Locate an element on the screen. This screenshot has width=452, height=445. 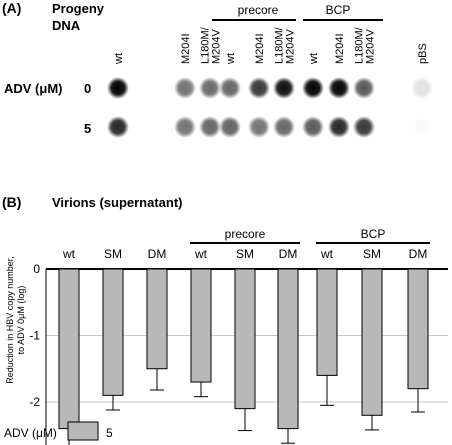
group-label: precore is located at coordinates (245, 234).